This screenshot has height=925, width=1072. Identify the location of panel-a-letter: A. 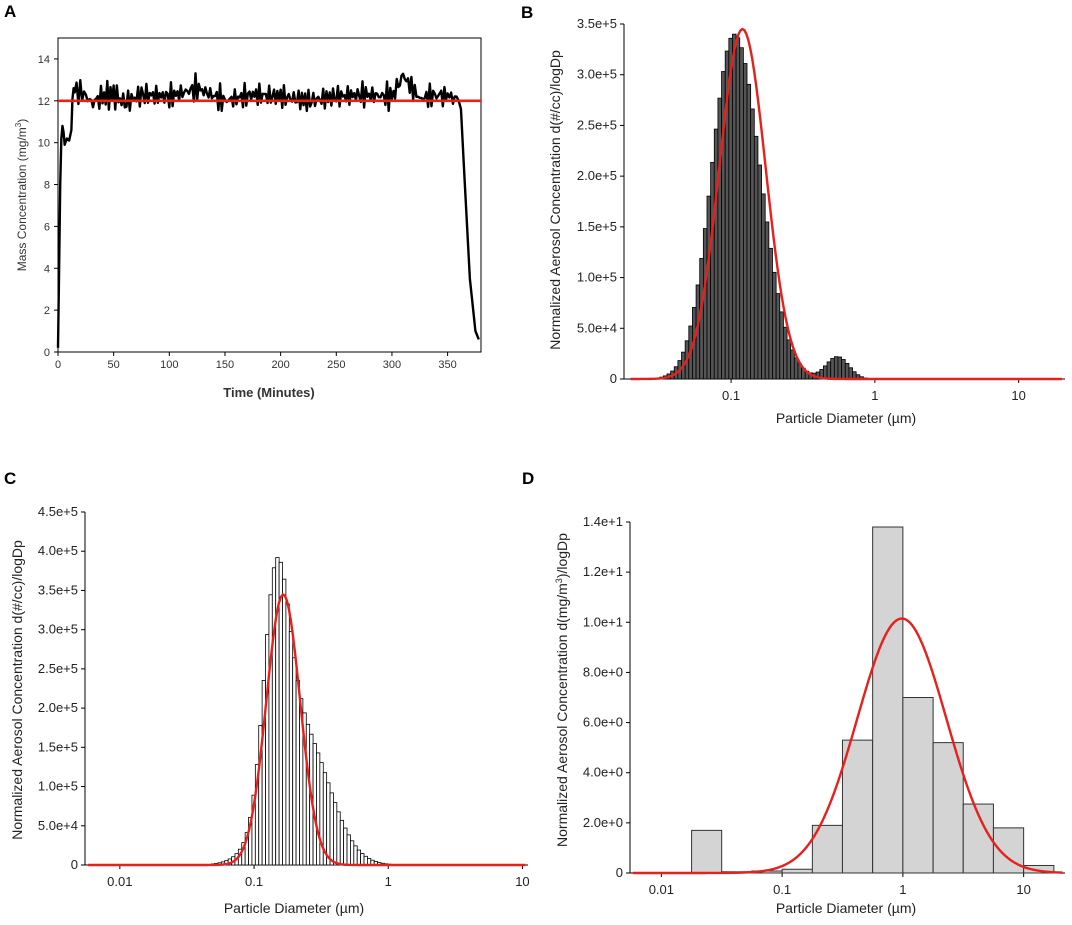
(10, 11).